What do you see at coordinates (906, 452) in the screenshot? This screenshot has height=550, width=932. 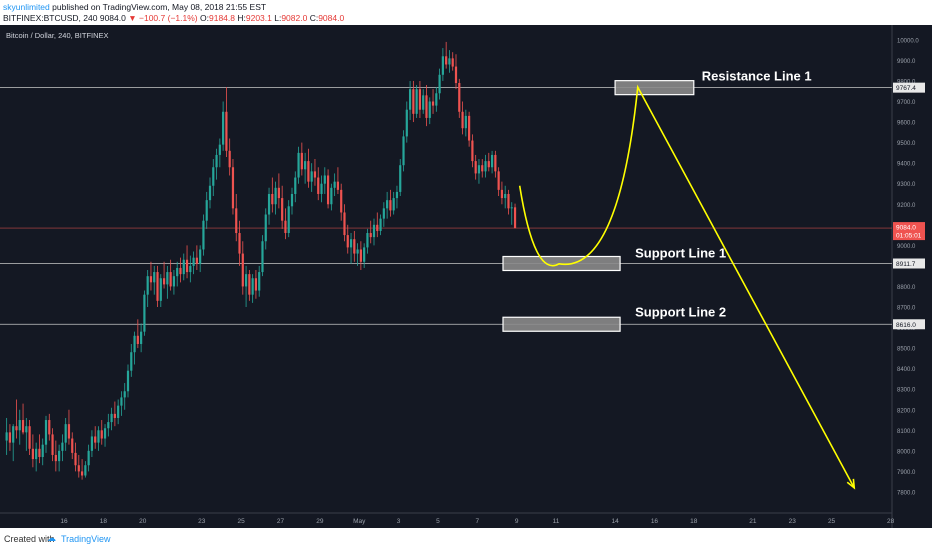 I see `price-tick-label: 8000.0` at bounding box center [906, 452].